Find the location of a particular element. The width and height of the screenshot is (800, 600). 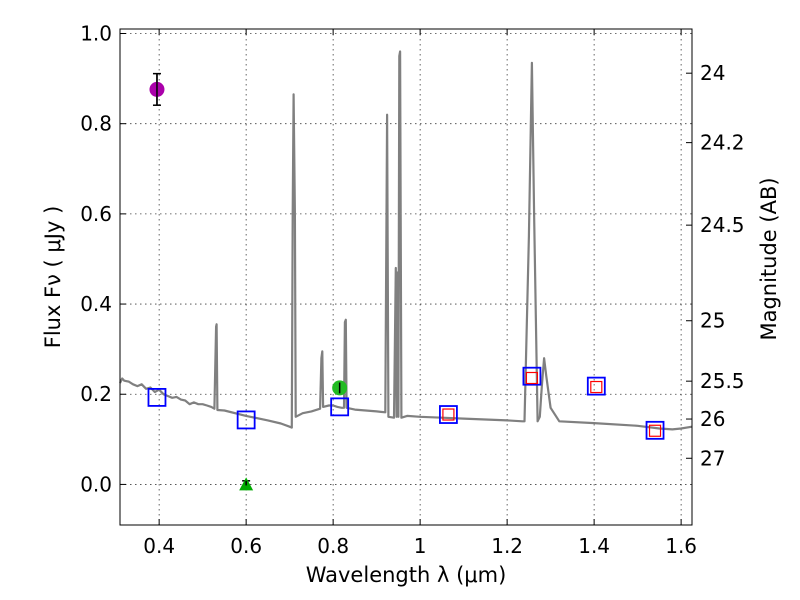

right-tick-label: 24.2 is located at coordinates (722, 143).